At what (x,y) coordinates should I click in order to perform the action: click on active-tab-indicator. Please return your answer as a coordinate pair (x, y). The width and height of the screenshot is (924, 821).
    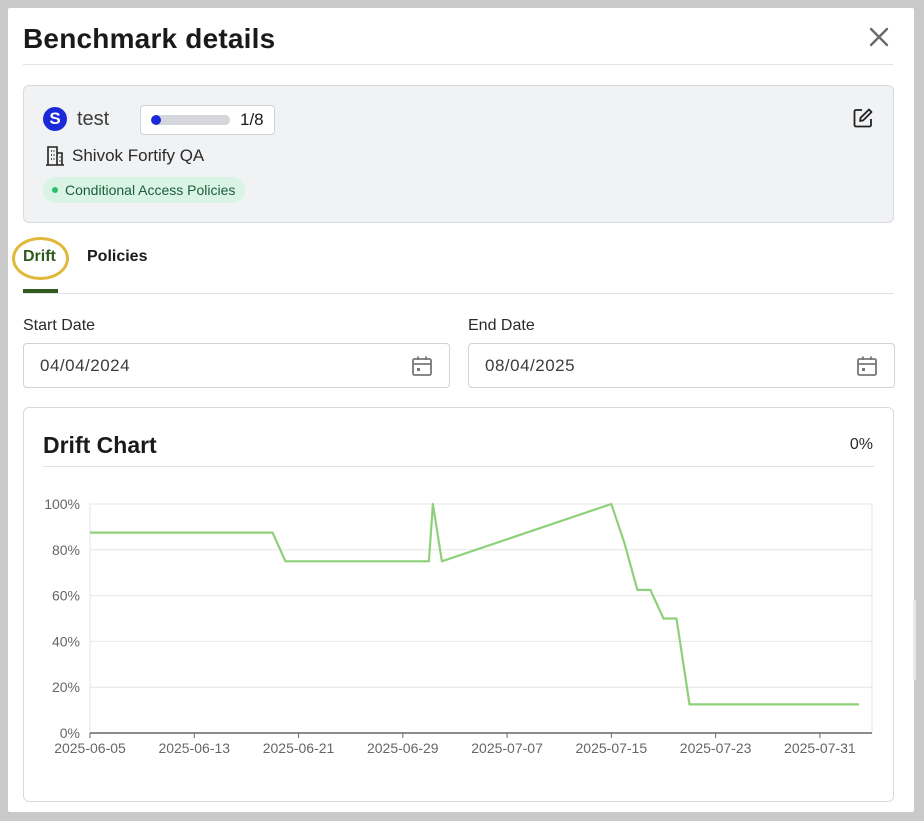
    Looking at the image, I should click on (40, 291).